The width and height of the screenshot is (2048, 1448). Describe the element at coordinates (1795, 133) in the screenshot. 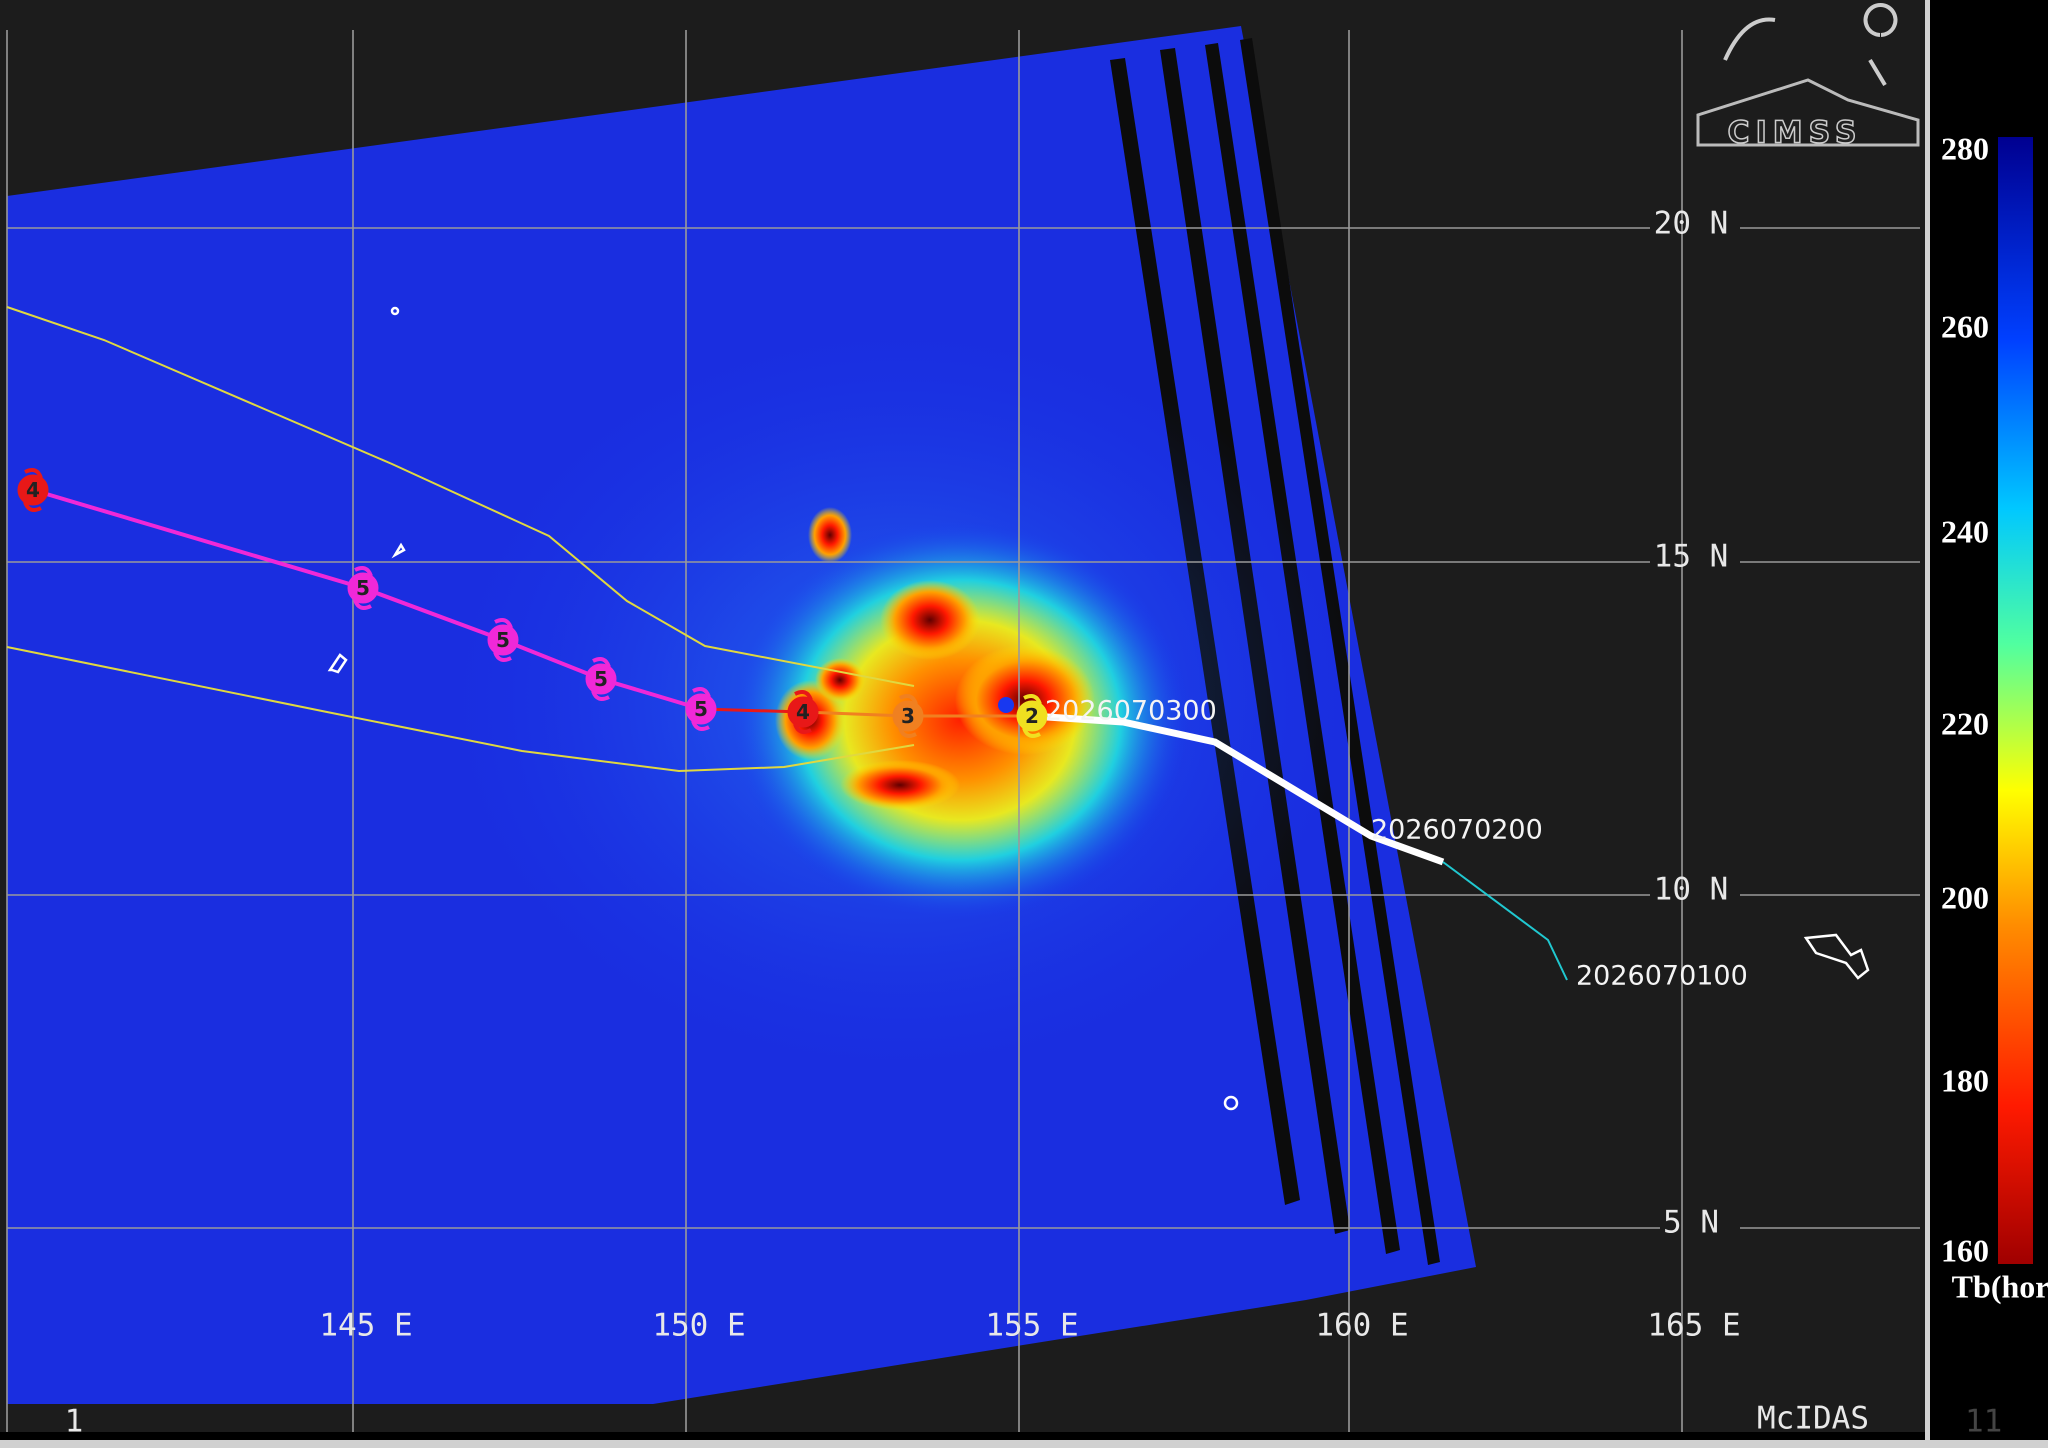

I see `logo-text: CIMSS` at that location.